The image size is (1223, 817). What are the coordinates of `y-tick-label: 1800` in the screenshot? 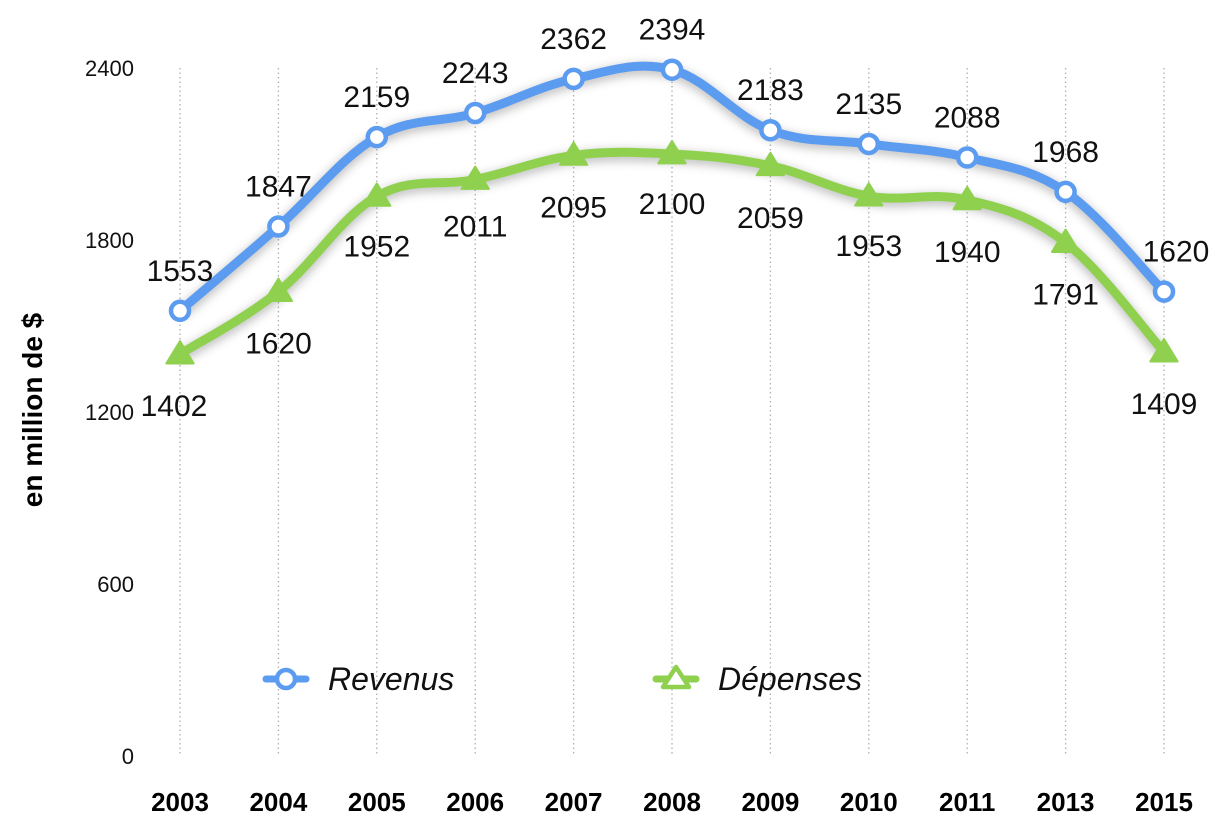 It's located at (109, 240).